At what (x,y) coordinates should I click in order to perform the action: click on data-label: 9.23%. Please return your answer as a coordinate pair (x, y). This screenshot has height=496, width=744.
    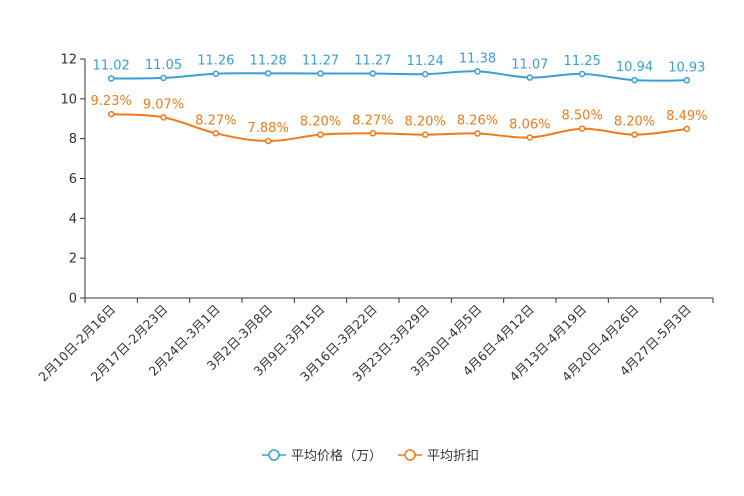
    Looking at the image, I should click on (111, 101).